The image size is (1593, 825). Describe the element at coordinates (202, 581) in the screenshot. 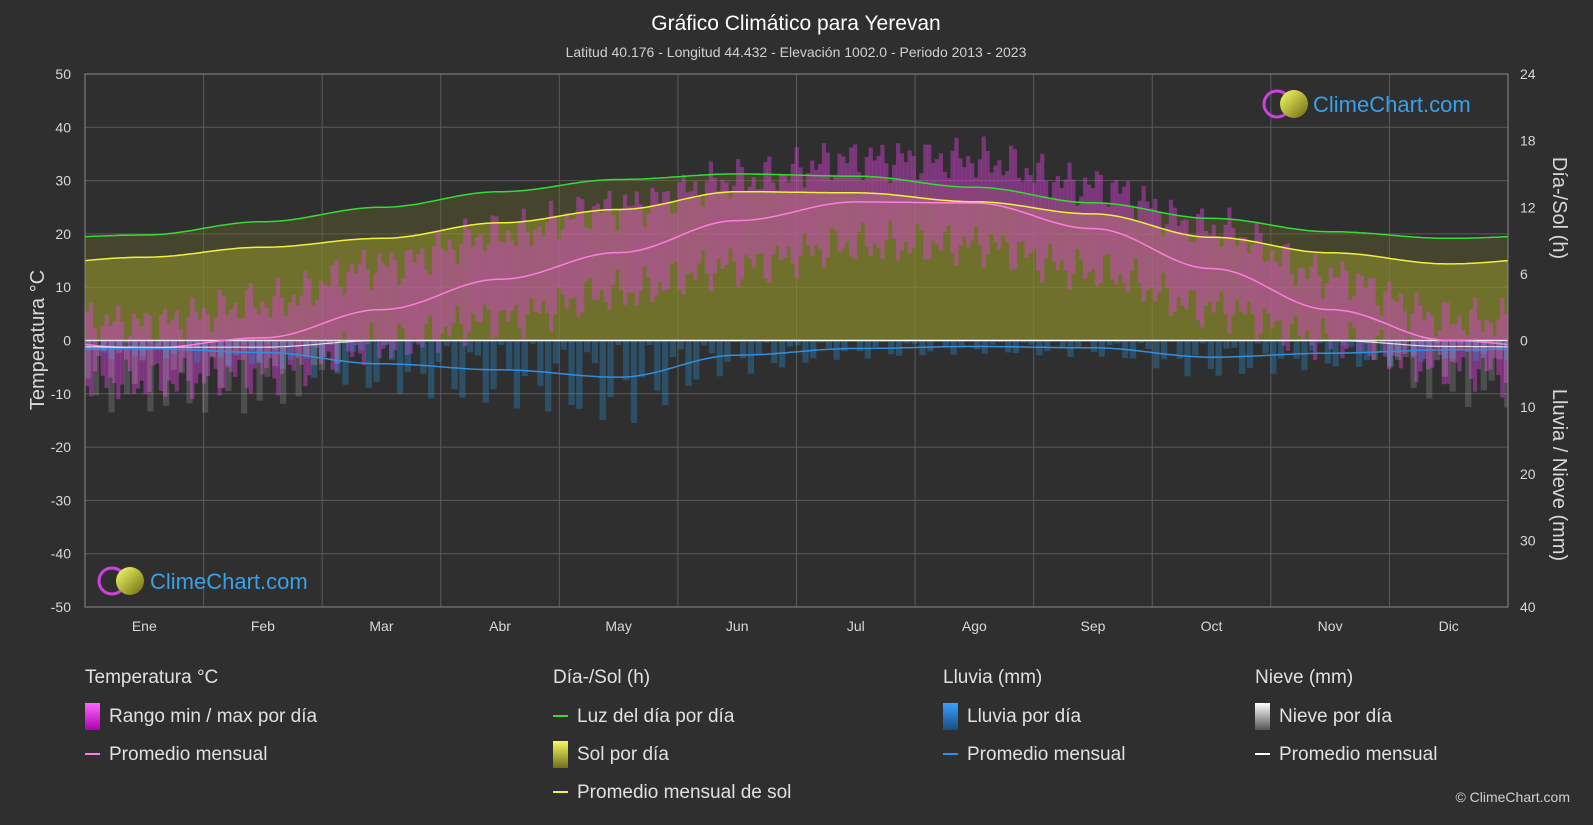

I see `brand-logo-bottom: ClimeChart.com` at that location.